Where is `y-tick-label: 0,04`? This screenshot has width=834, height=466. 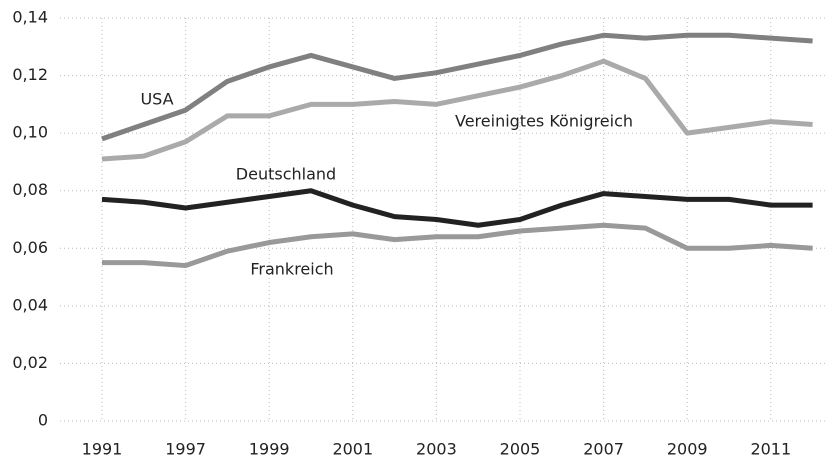 y-tick-label: 0,04 is located at coordinates (30, 304).